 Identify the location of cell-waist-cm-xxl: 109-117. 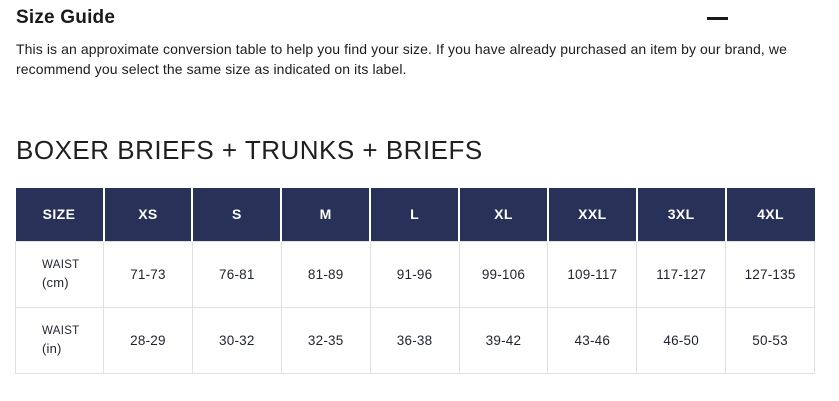
(592, 274).